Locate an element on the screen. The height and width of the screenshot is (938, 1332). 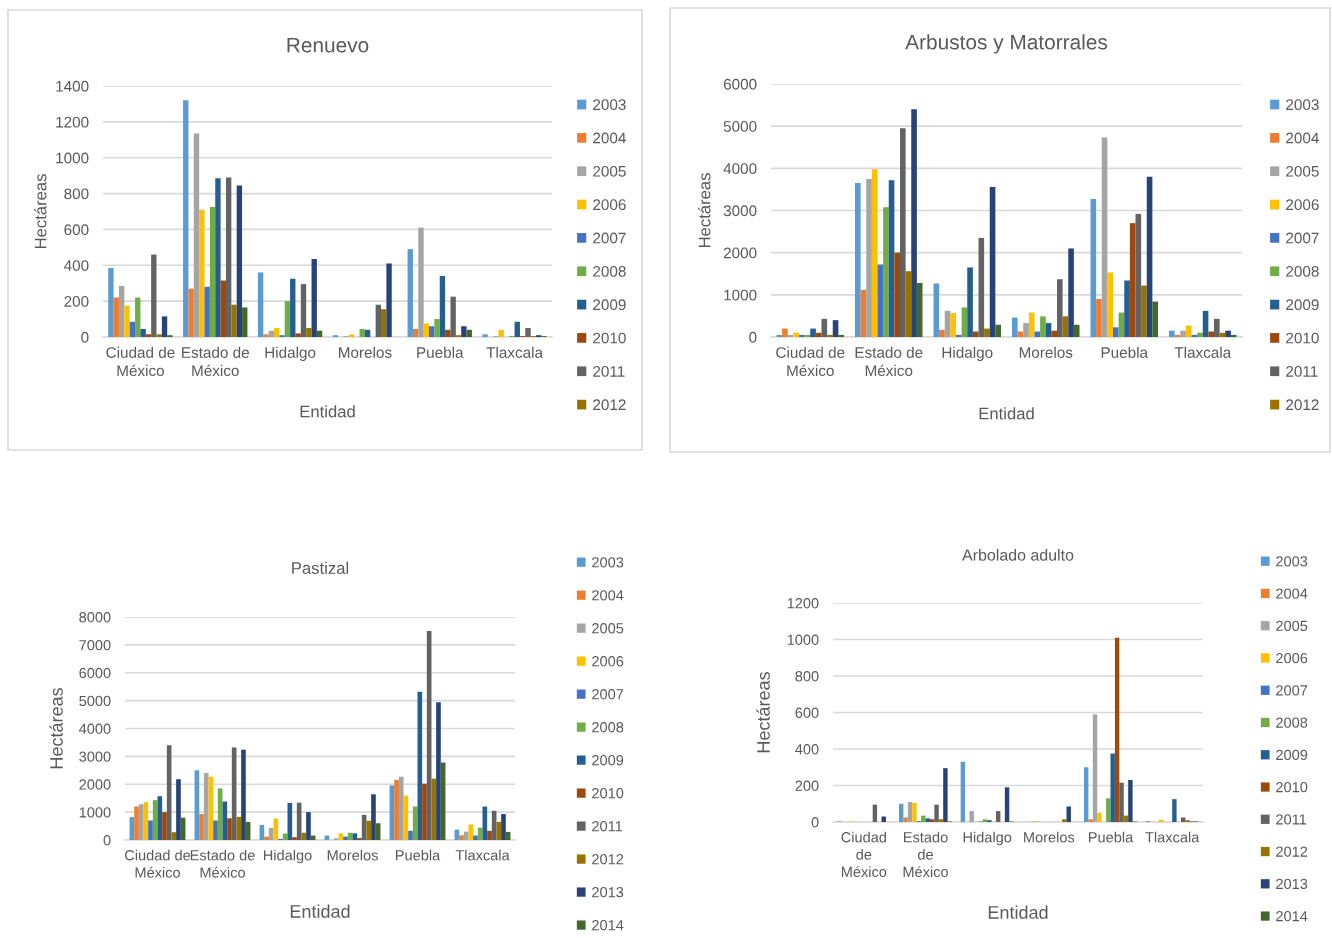
chart-title: Renuevo is located at coordinates (328, 45).